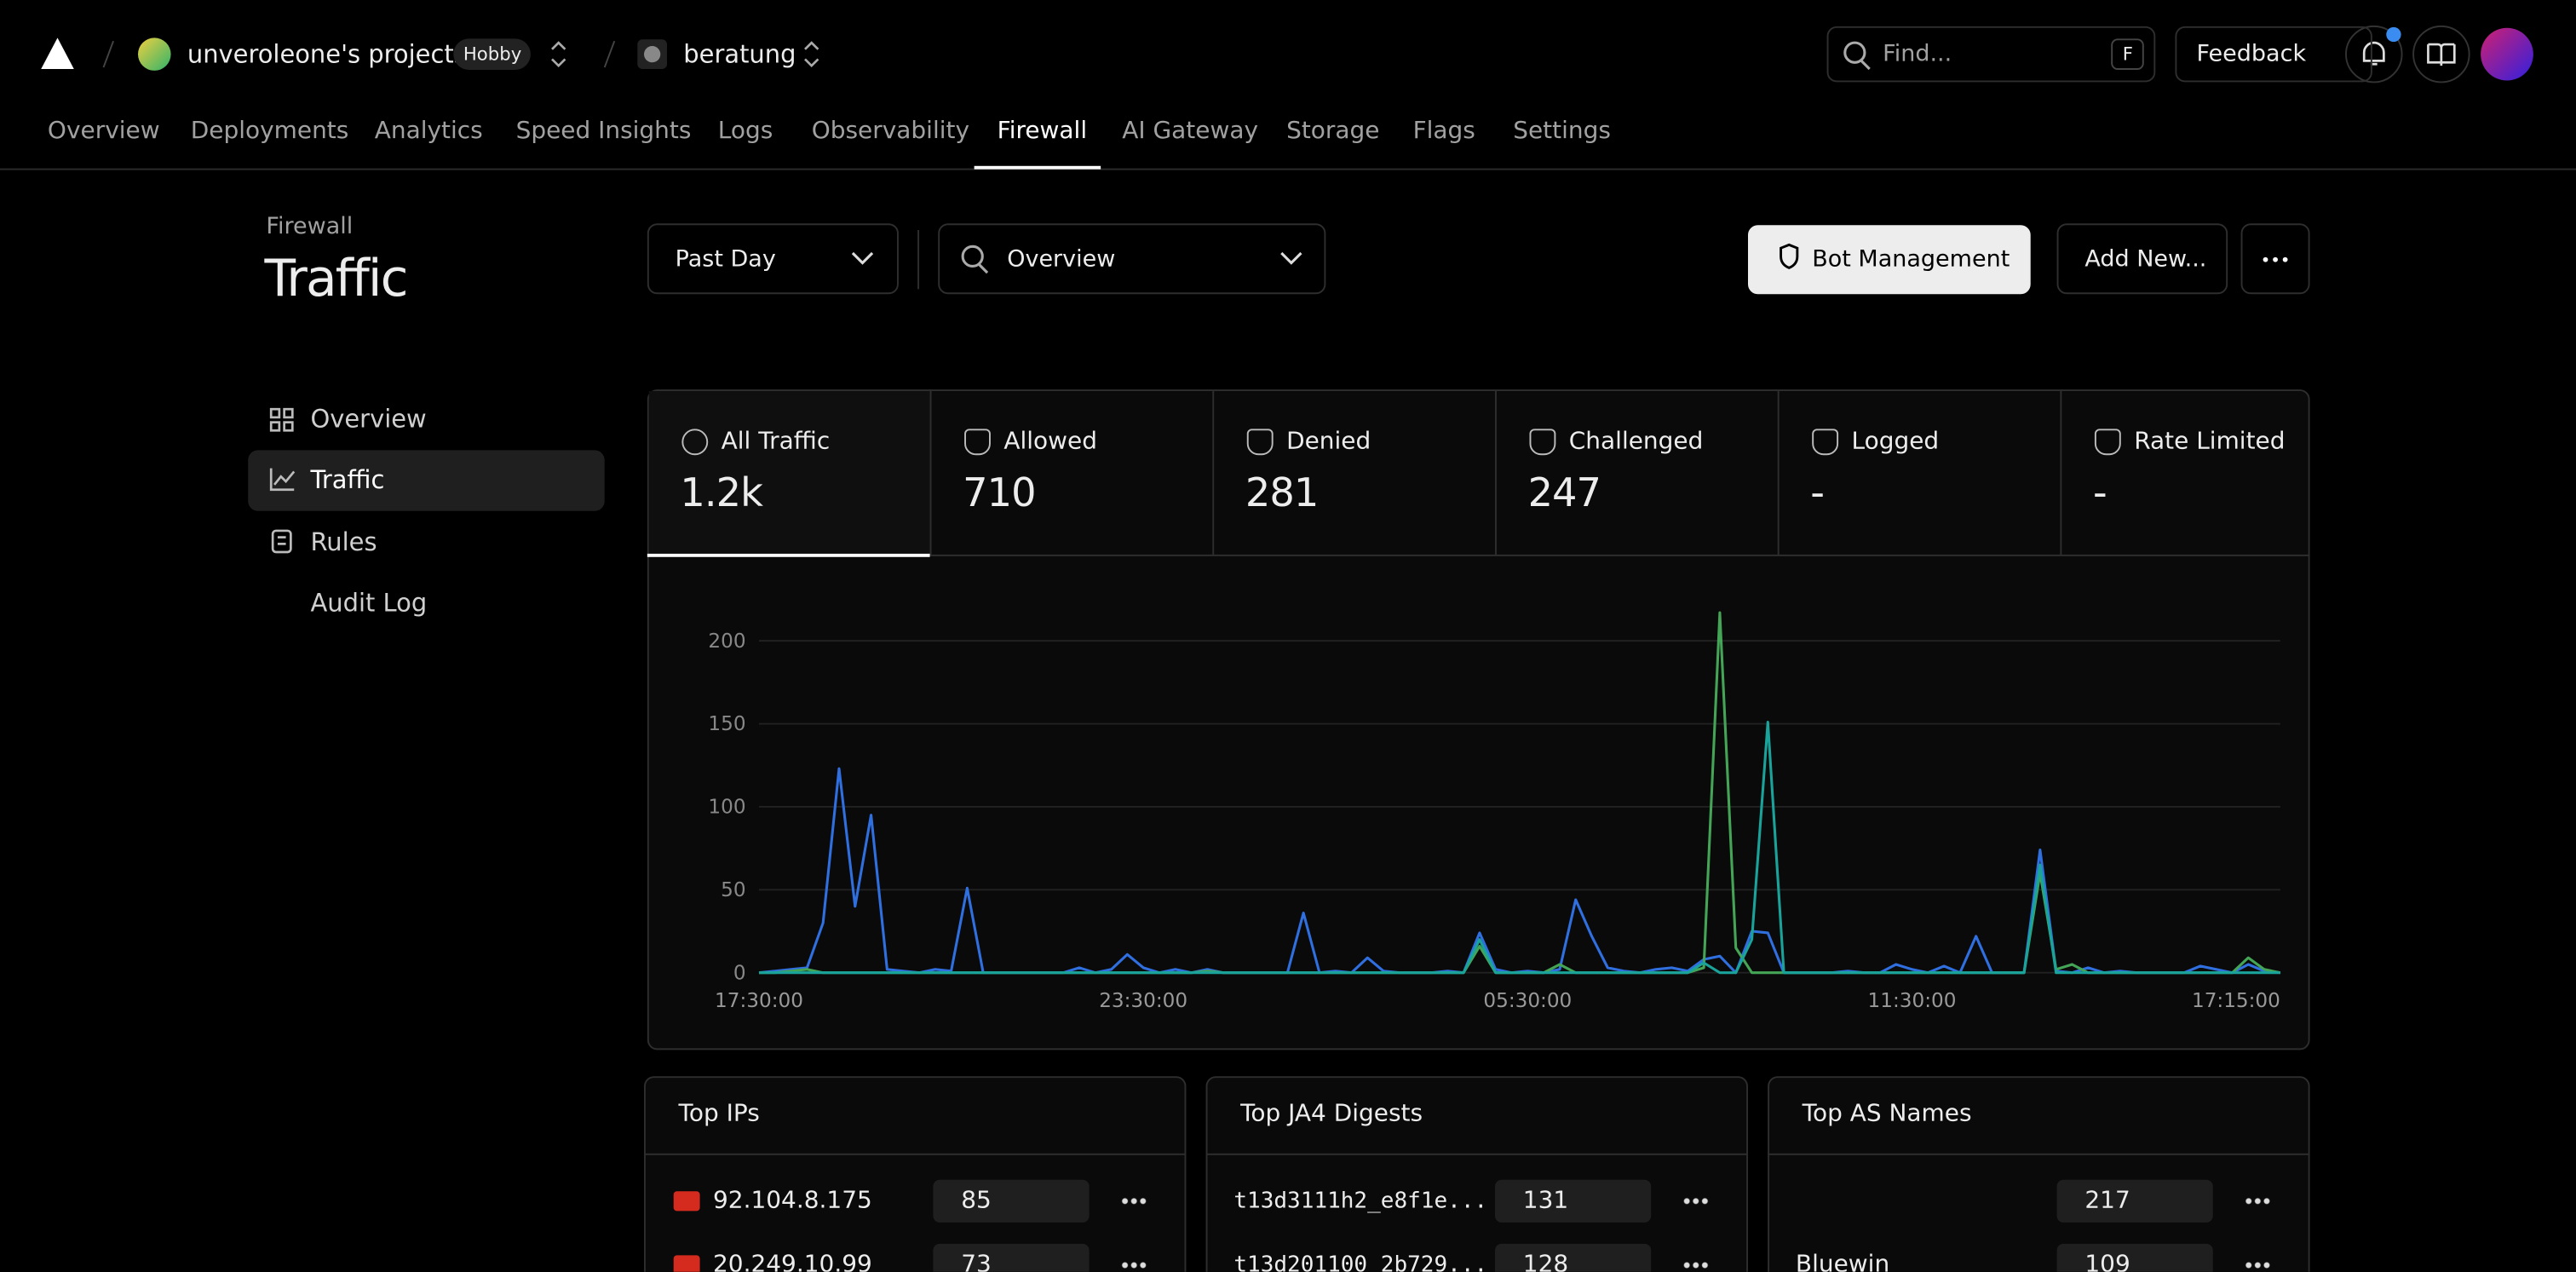  I want to click on y-tick-label: 0, so click(740, 973).